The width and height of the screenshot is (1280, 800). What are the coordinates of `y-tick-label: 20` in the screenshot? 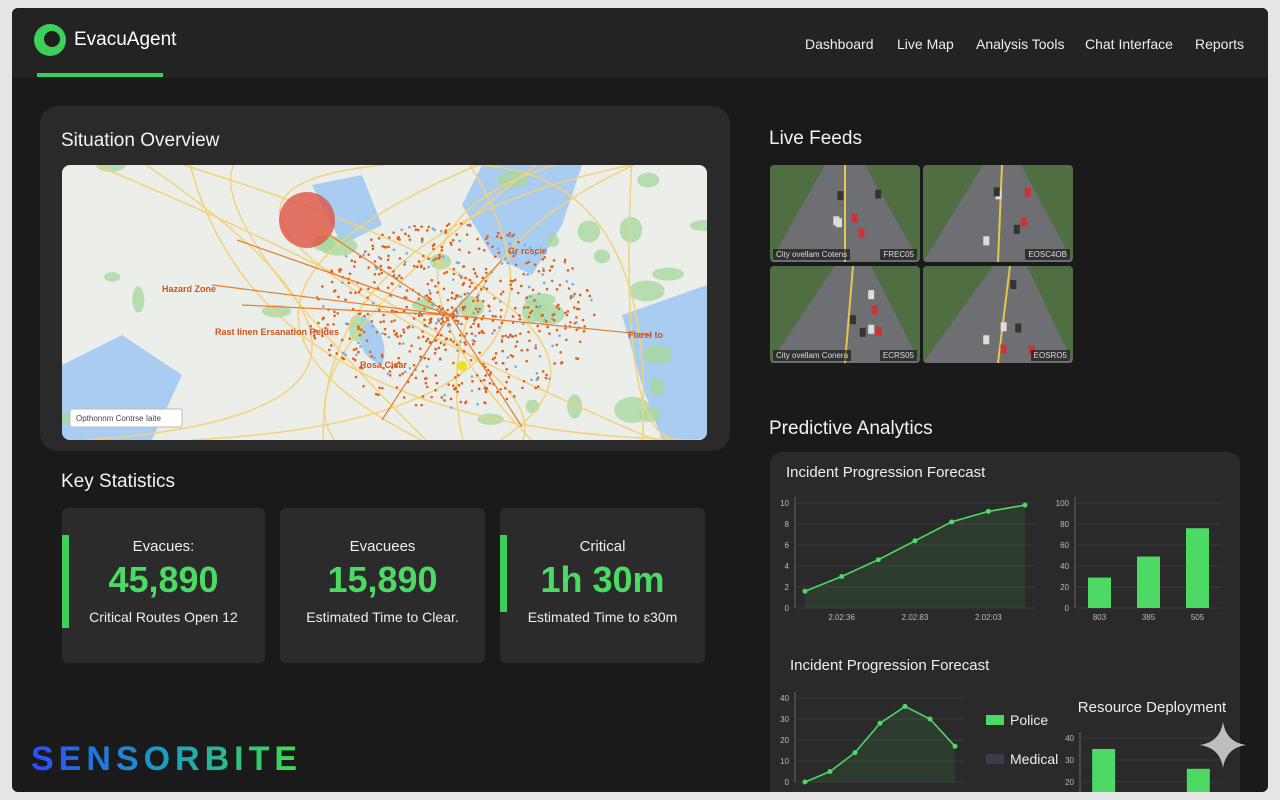 It's located at (784, 740).